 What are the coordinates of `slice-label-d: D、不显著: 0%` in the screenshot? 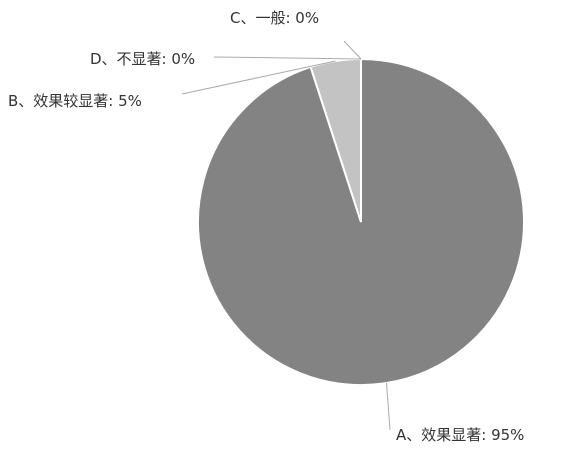 It's located at (142, 59).